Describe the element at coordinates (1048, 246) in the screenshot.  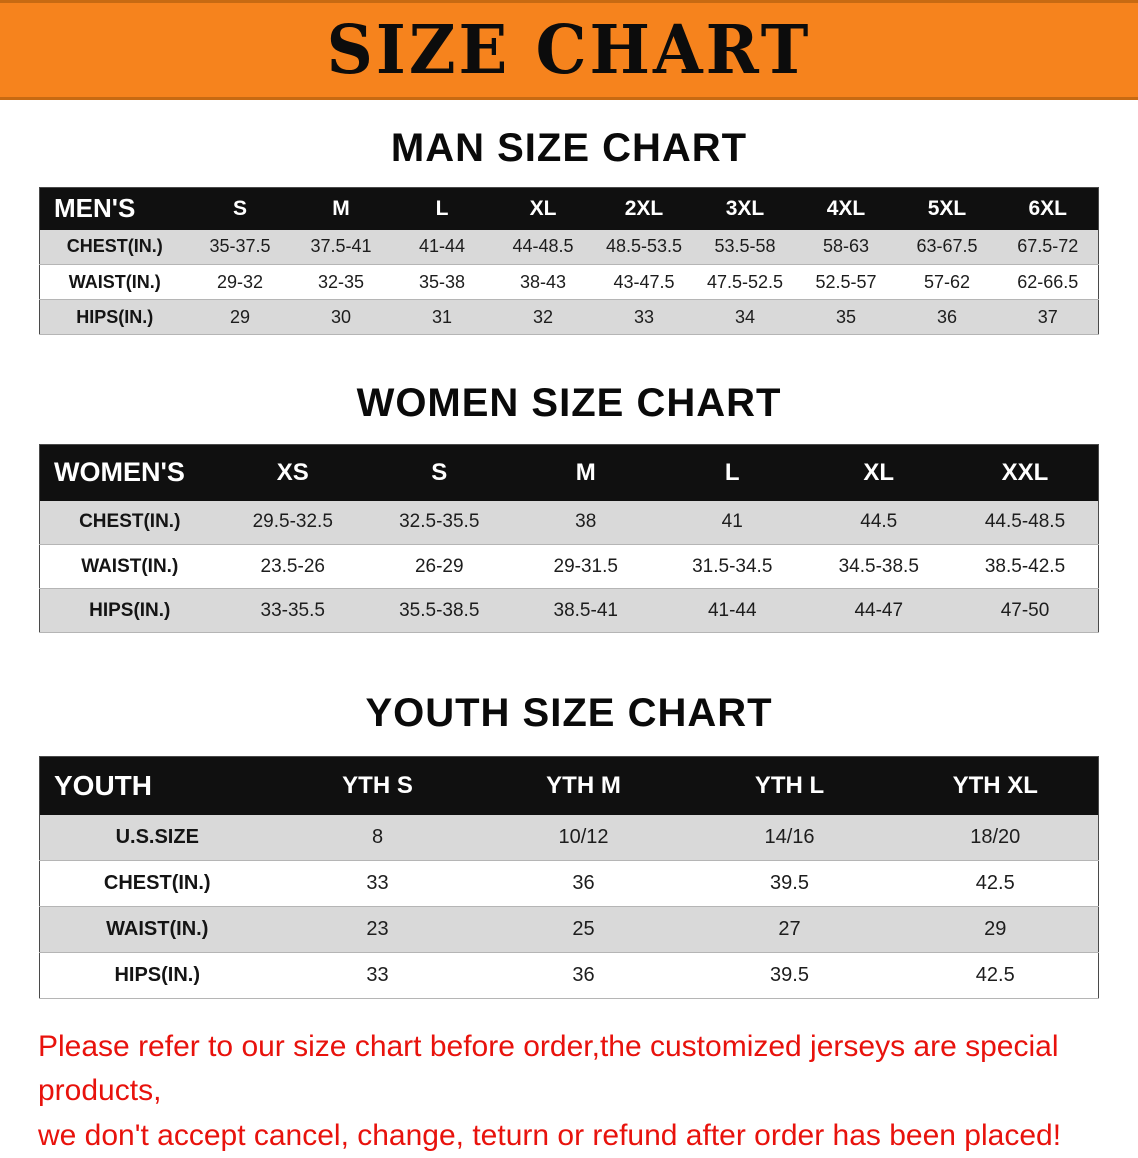
I see `size-value-cell: 67.5-72` at that location.